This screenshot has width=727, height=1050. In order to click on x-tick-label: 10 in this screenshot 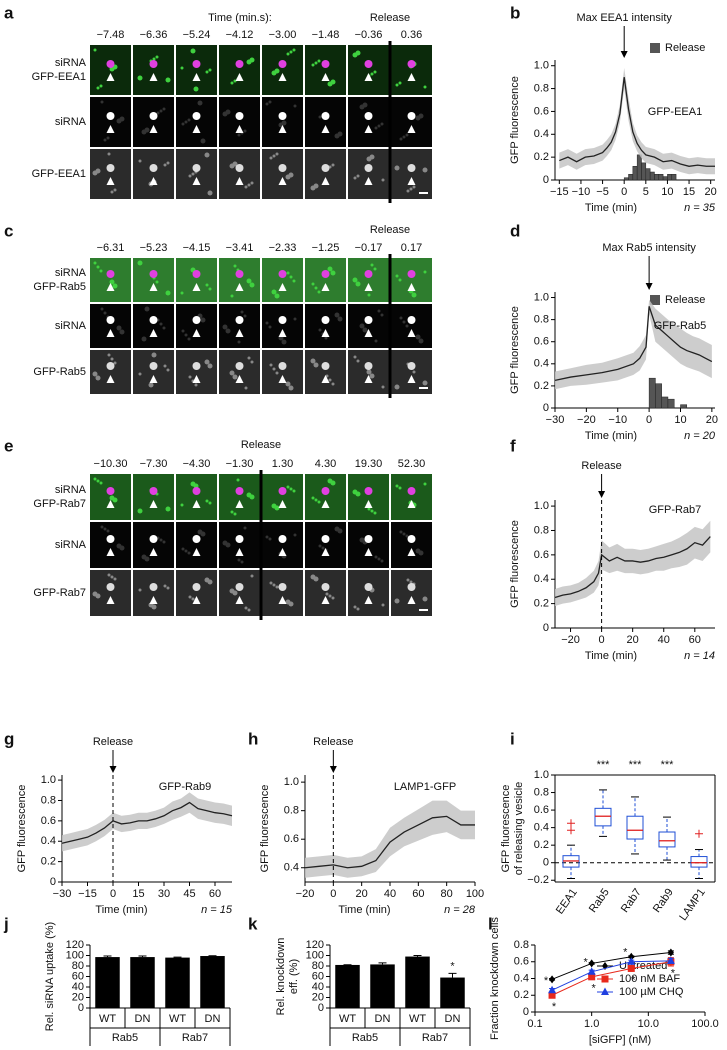, I will do `click(680, 420)`.